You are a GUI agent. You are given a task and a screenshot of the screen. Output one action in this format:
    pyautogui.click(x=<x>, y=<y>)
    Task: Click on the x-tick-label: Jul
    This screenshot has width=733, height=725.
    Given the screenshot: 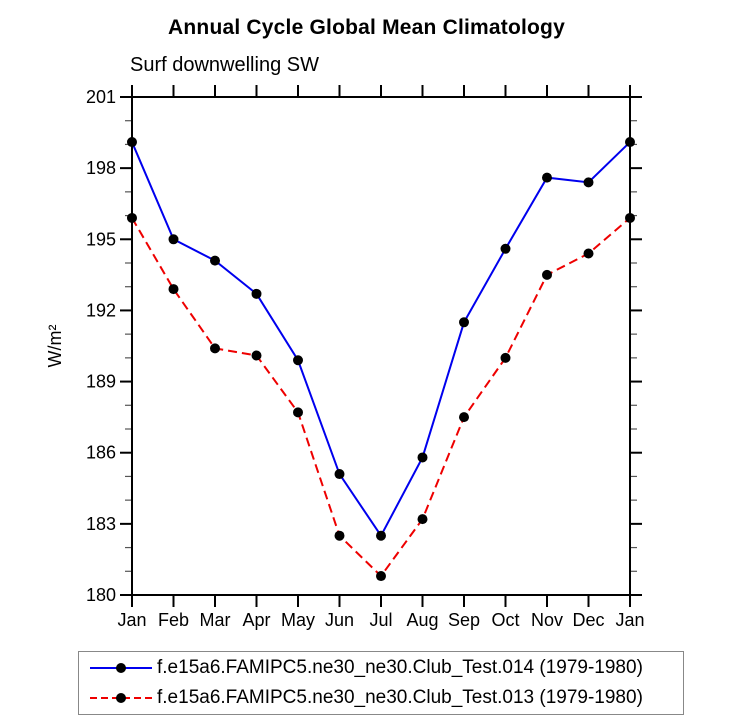 What is the action you would take?
    pyautogui.click(x=380, y=620)
    